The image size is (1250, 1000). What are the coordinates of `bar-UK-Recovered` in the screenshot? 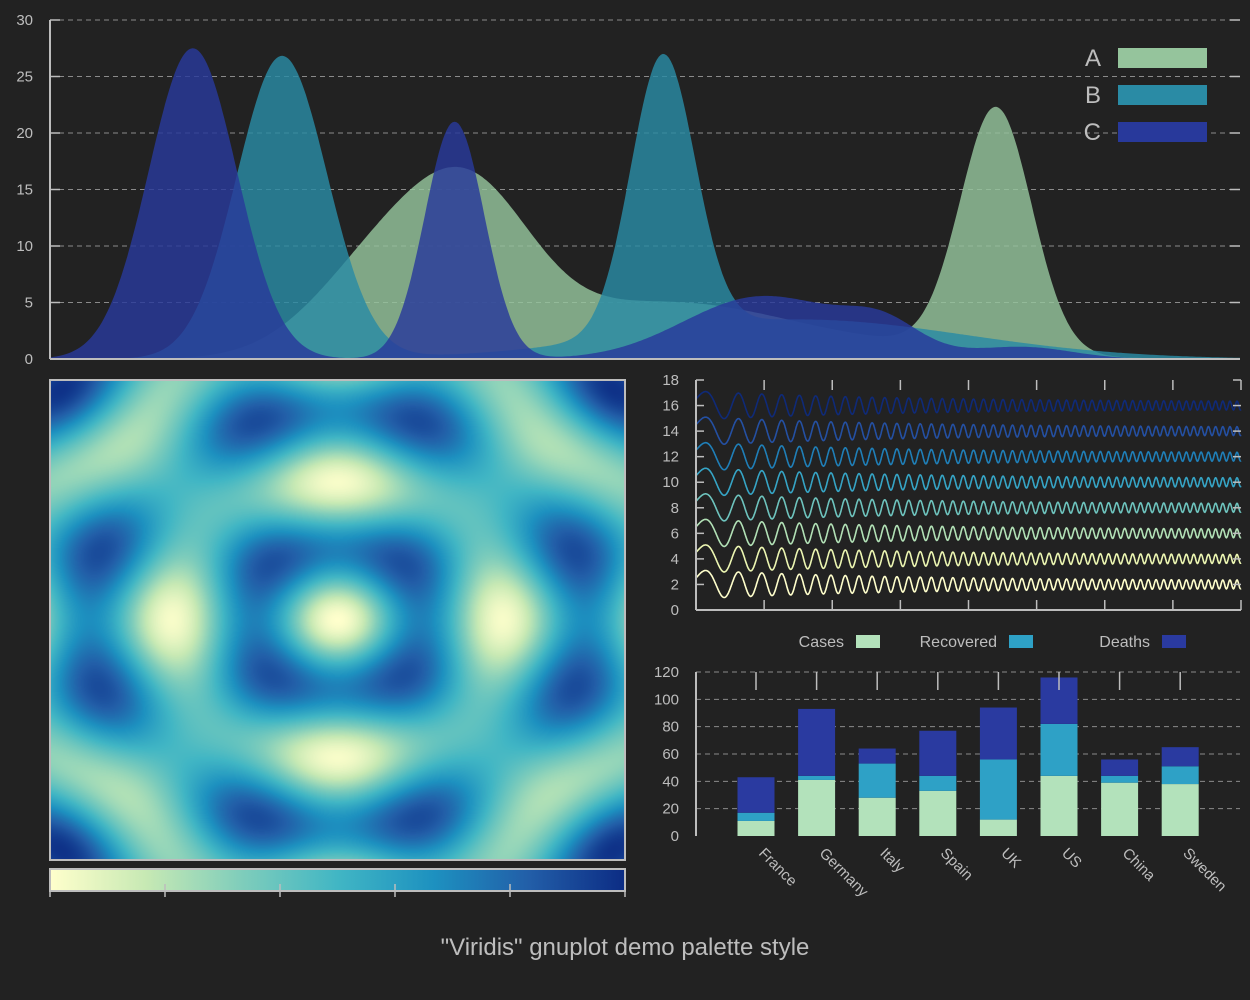 It's located at (998, 789).